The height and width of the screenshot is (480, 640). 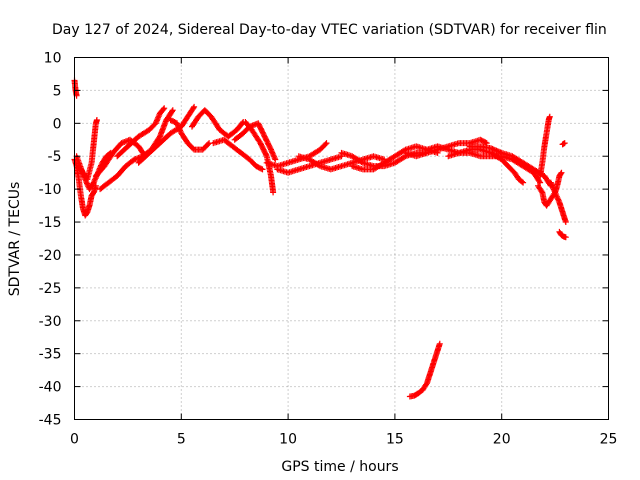 What do you see at coordinates (57, 124) in the screenshot?
I see `y-tick-label: 0` at bounding box center [57, 124].